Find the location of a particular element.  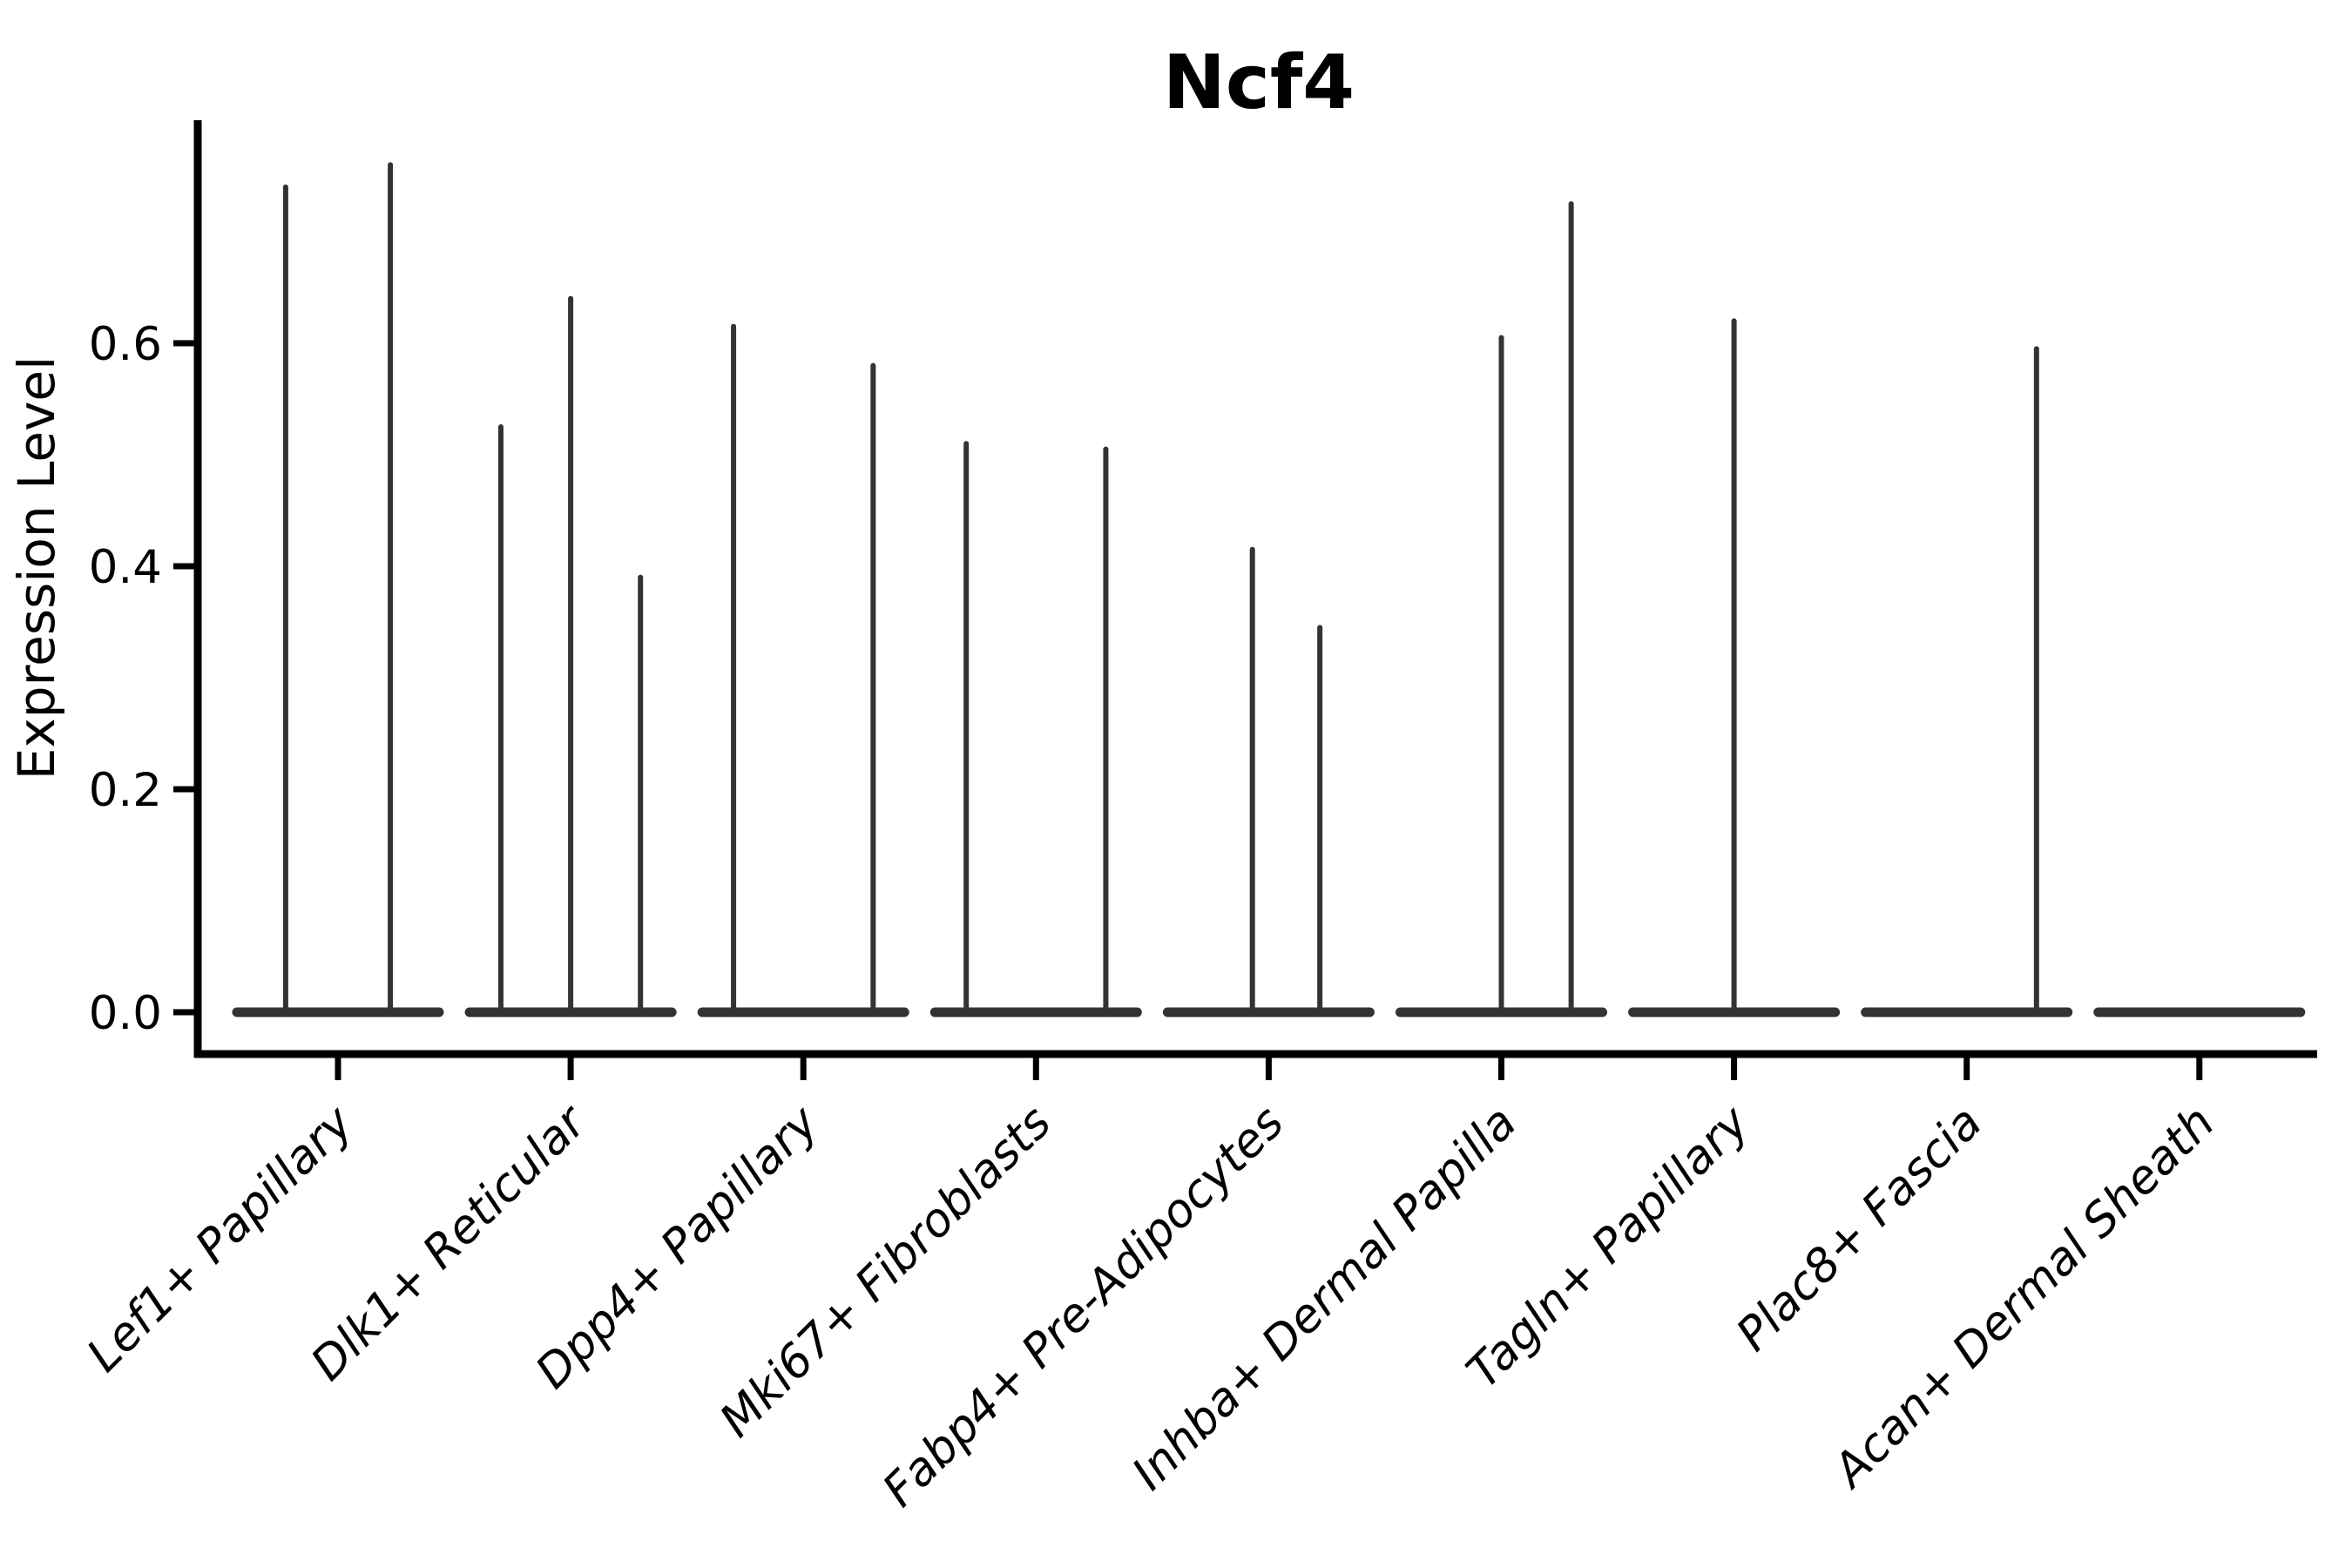

y-tick-label: 0.6 is located at coordinates (125, 344).